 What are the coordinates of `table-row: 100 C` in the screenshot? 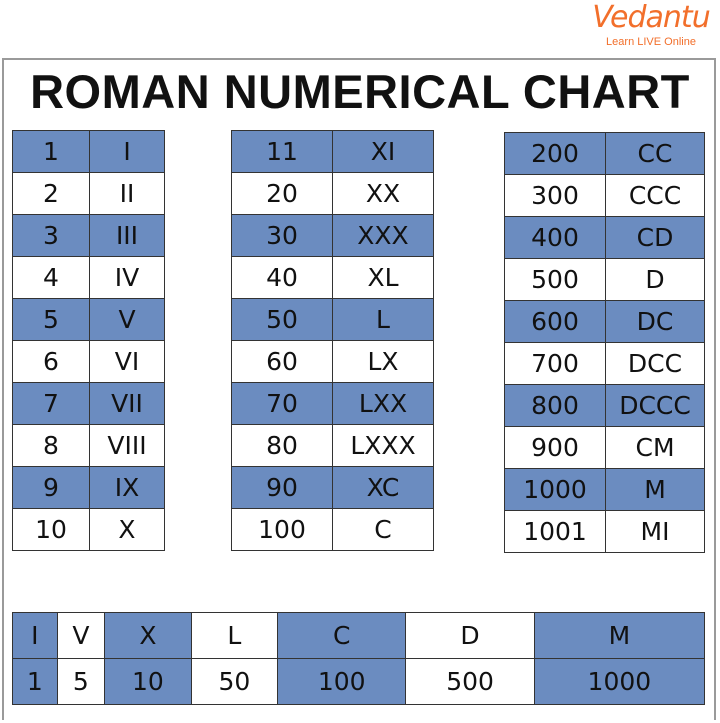 It's located at (332, 529).